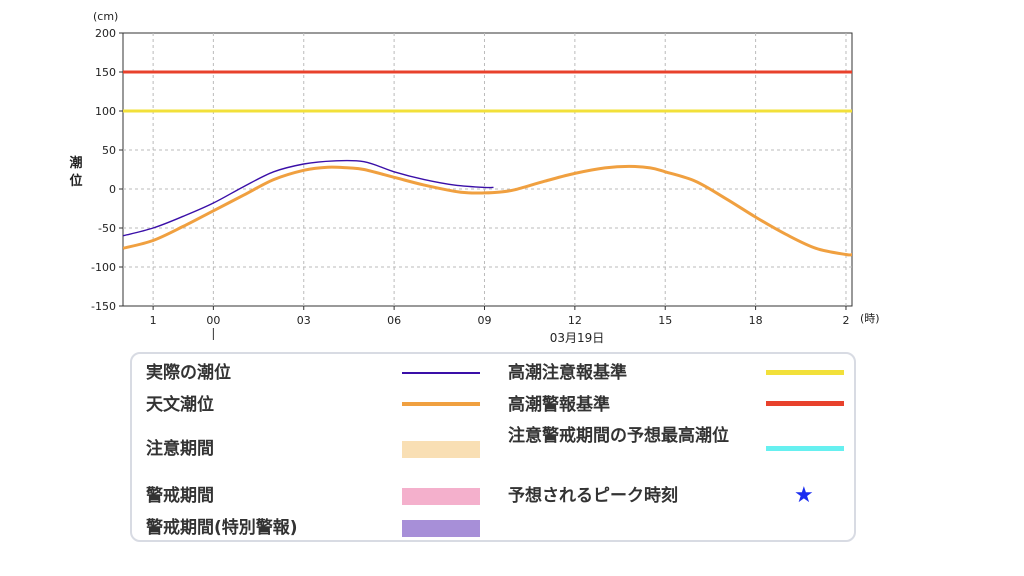 This screenshot has width=1024, height=576. What do you see at coordinates (441, 449) in the screenshot?
I see `legend-swatch-caution-period` at bounding box center [441, 449].